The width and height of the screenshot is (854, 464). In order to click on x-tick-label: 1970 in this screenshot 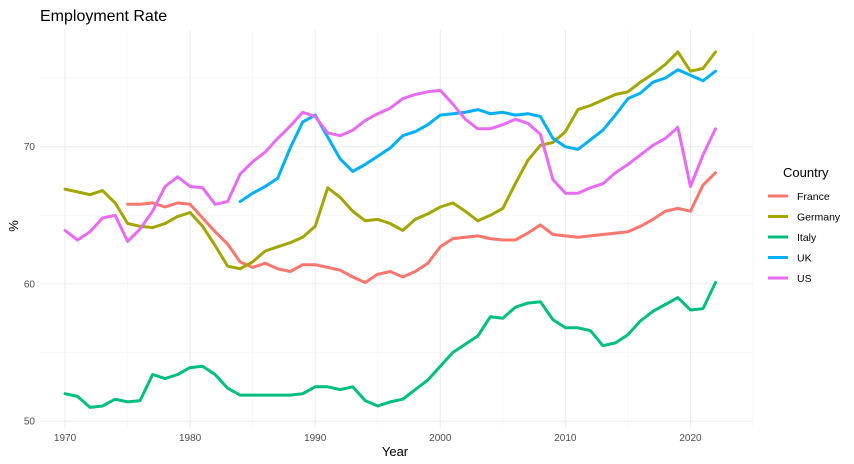, I will do `click(65, 438)`.